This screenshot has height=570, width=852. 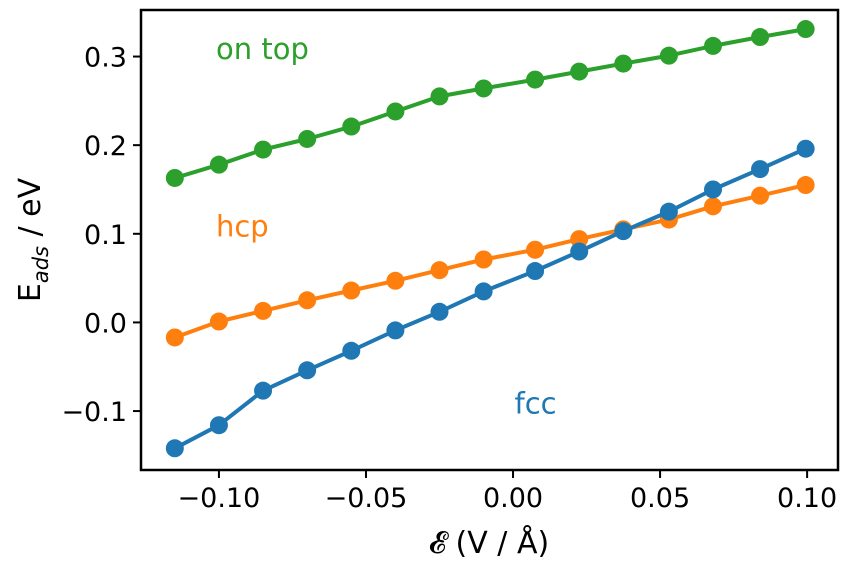 I want to click on y-tick-label: 0.1, so click(x=105, y=235).